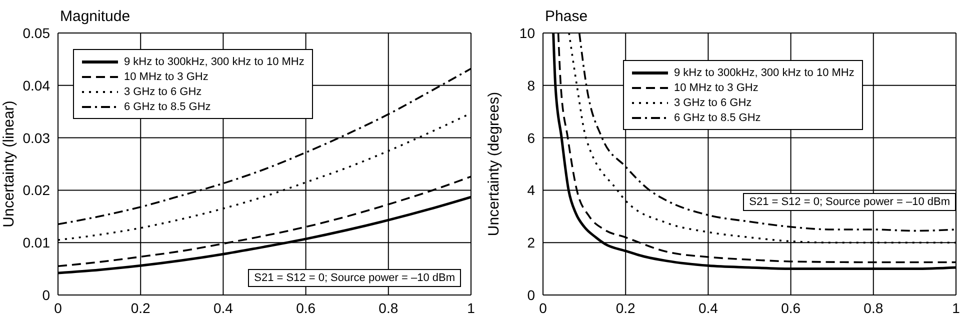 Image resolution: width=973 pixels, height=321 pixels. What do you see at coordinates (531, 138) in the screenshot?
I see `y-tick-label: 6` at bounding box center [531, 138].